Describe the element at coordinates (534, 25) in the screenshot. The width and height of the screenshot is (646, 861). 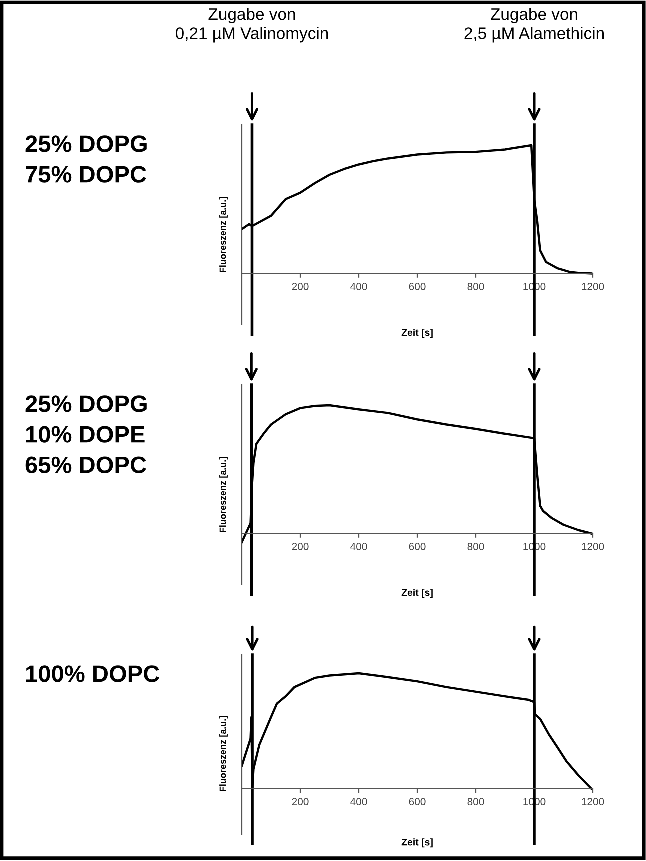
I see `text: Zugabe von 2,5 µM Alamethicin` at that location.